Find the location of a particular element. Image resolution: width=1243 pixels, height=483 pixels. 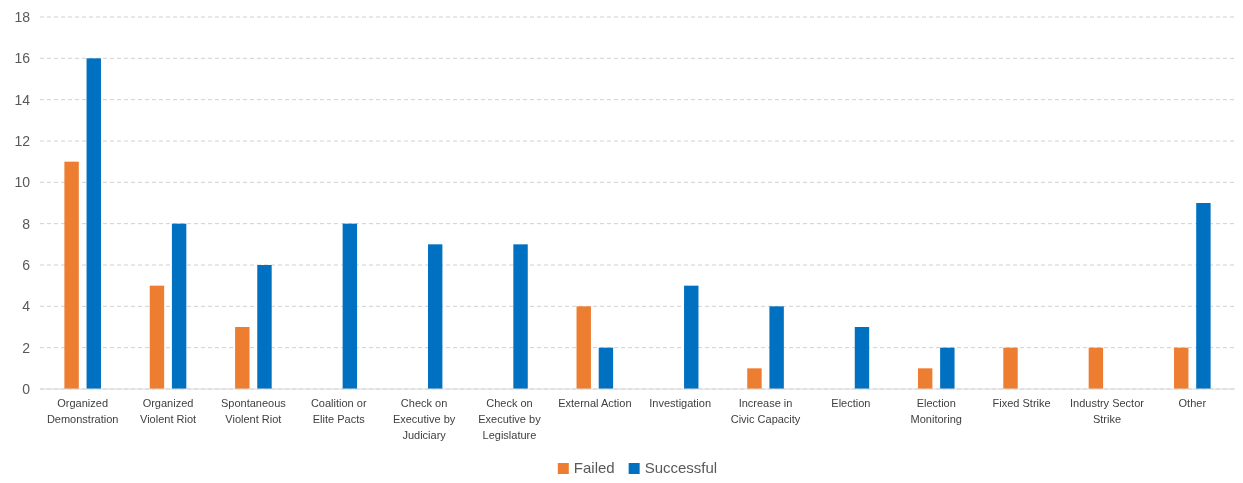

y-tick-label: 4 is located at coordinates (26, 306).